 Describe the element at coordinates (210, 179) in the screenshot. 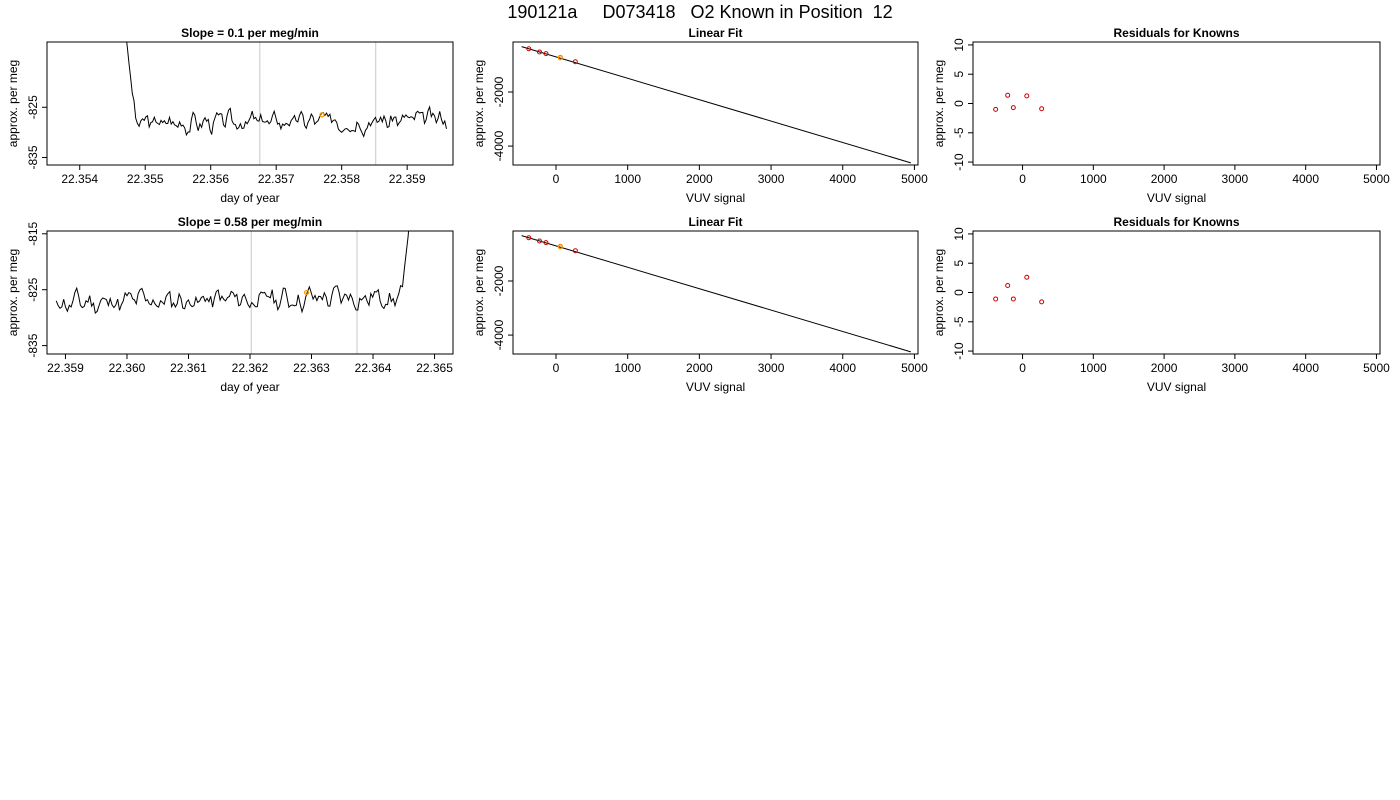

I see `x-tick-label: 22.356` at that location.